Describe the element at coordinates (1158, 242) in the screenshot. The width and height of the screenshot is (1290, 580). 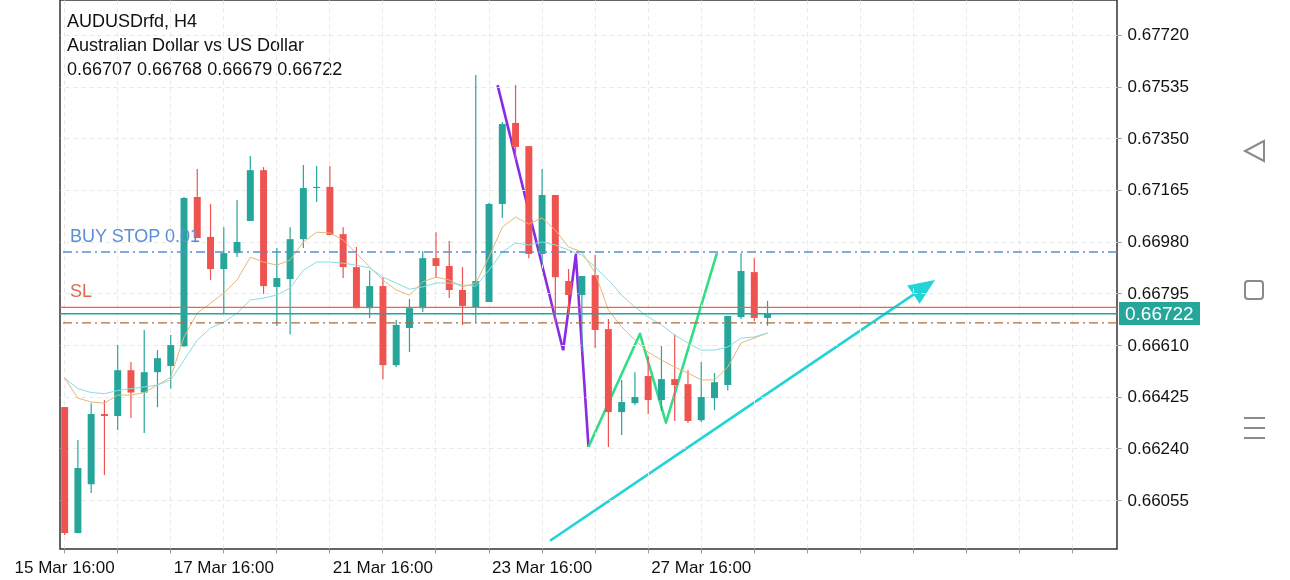
I see `y-tick-label: 0.66980` at that location.